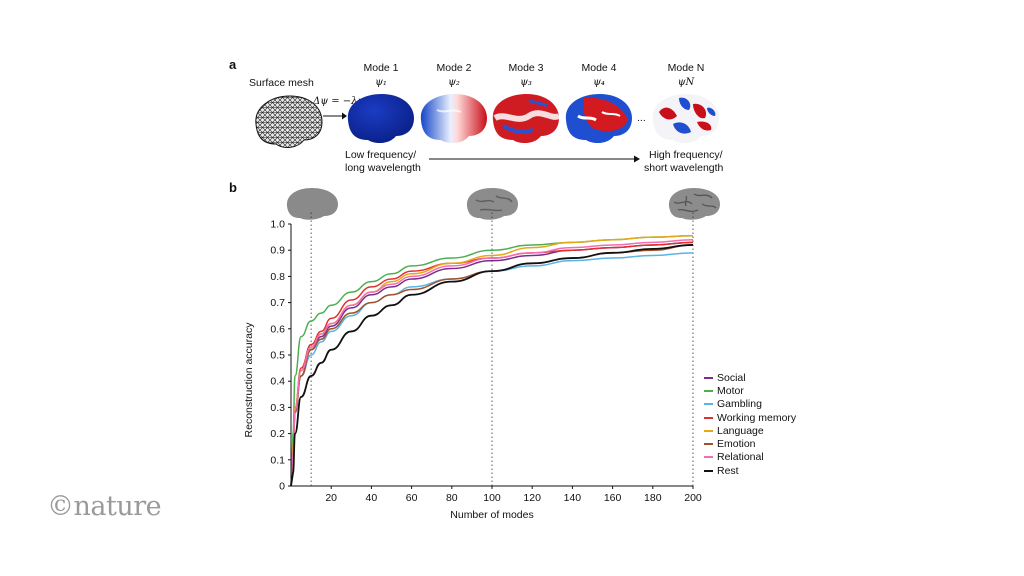 The width and height of the screenshot is (1024, 576). What do you see at coordinates (381, 68) in the screenshot?
I see `mode-1-title: Mode 1` at bounding box center [381, 68].